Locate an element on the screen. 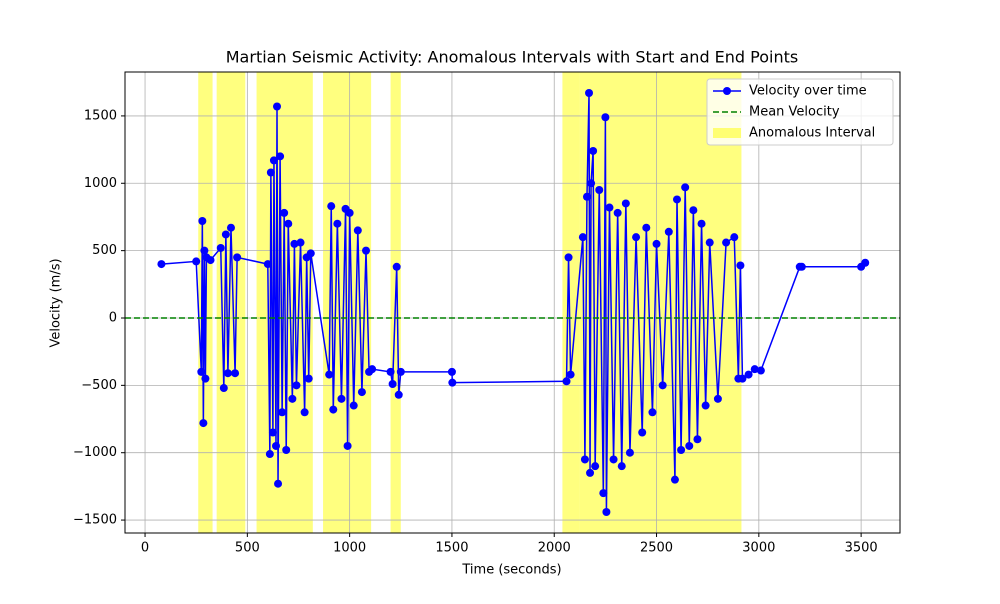  x-tick-label: 3000 is located at coordinates (758, 548).